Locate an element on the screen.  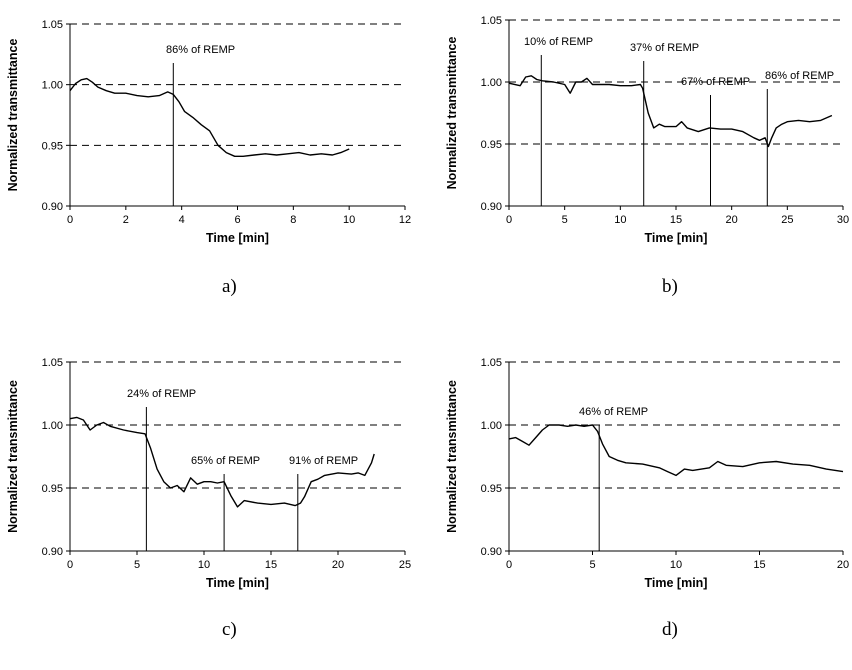
annotation-label: 91% of REMP is located at coordinates (323, 461).